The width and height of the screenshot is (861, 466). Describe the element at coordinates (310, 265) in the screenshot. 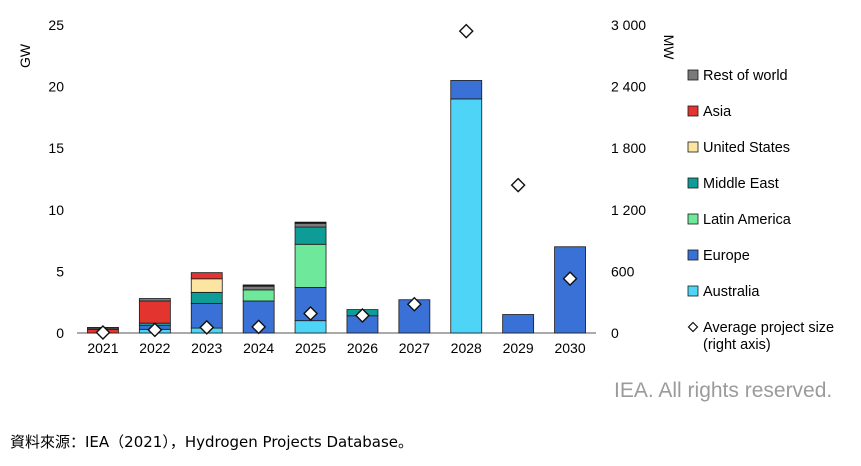

I see `bar-segment-2025-latin-america` at that location.